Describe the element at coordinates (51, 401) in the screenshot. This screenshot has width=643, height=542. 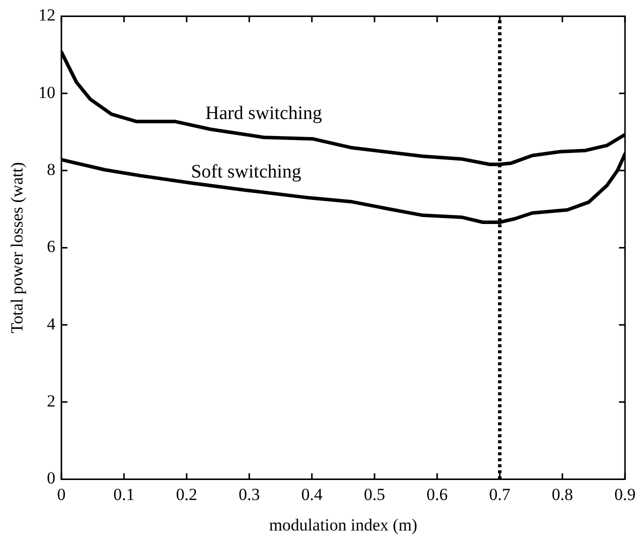
I see `y-tick-label: 2` at that location.